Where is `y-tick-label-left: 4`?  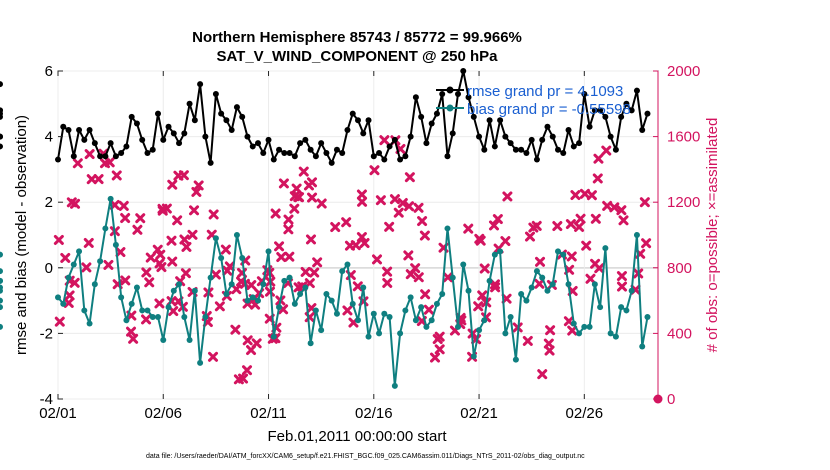 y-tick-label-left: 4 is located at coordinates (49, 137).